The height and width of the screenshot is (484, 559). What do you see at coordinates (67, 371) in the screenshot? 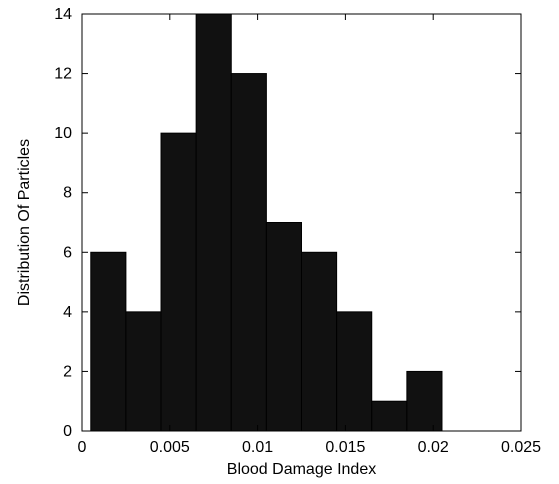
I see `y-tick-label: 2` at bounding box center [67, 371].